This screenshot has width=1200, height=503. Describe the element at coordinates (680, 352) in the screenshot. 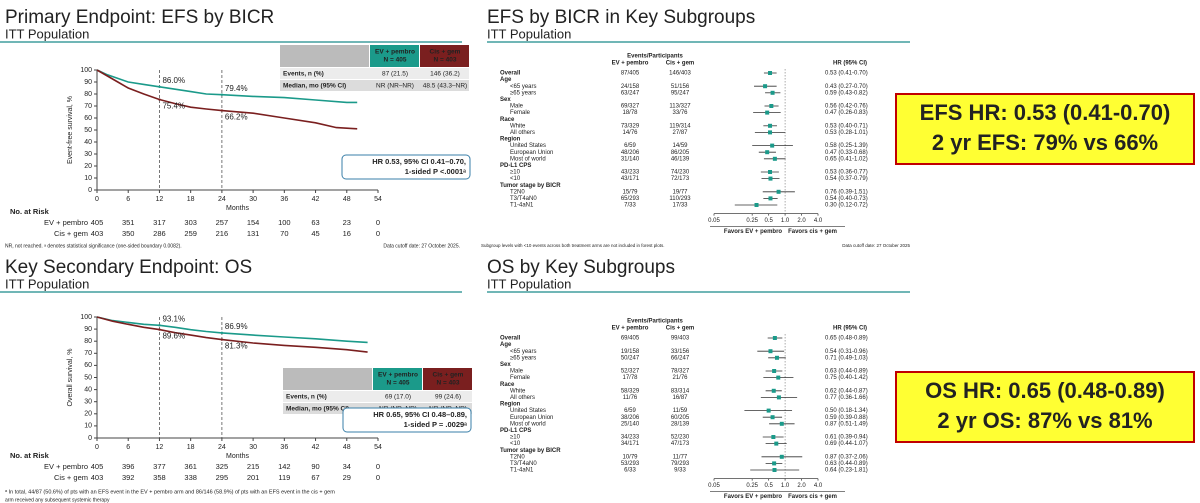

I see `cis-events: 33/156` at that location.